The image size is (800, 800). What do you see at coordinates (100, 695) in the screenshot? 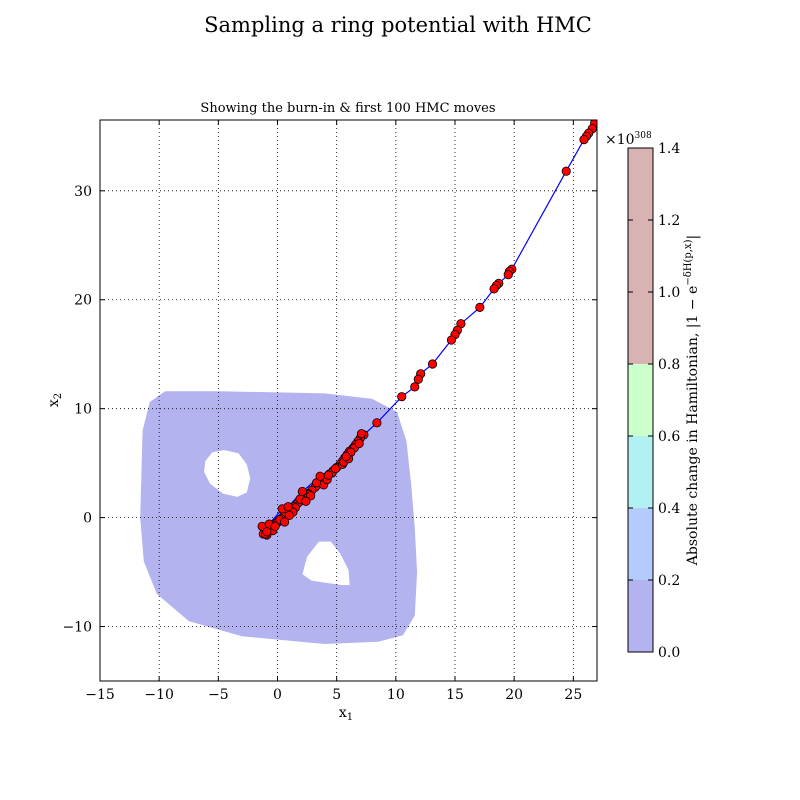
I see `x-tick-label: −15` at bounding box center [100, 695].